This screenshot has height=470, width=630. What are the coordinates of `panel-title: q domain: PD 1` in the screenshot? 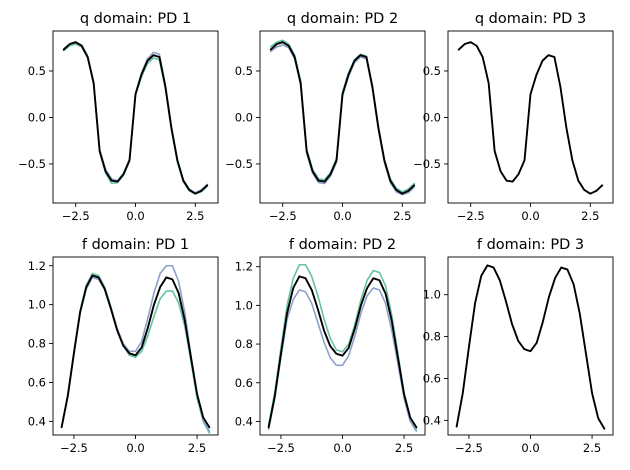 It's located at (135, 19).